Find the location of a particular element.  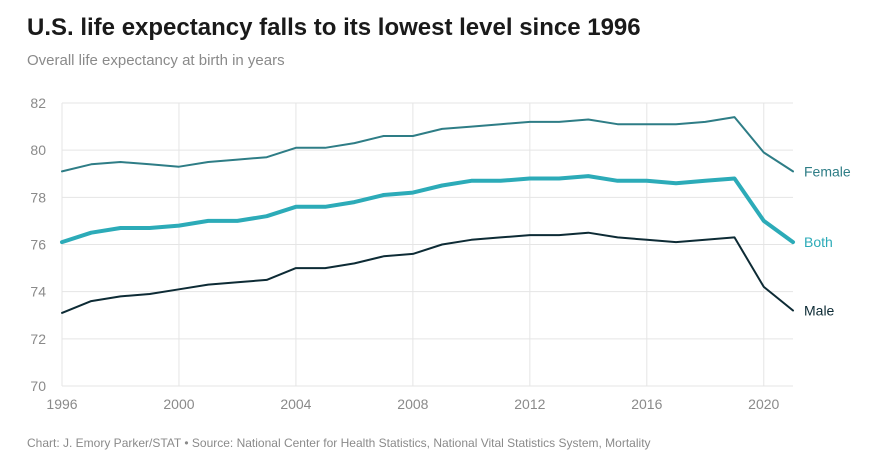

y-tick-label: 74 is located at coordinates (38, 292).